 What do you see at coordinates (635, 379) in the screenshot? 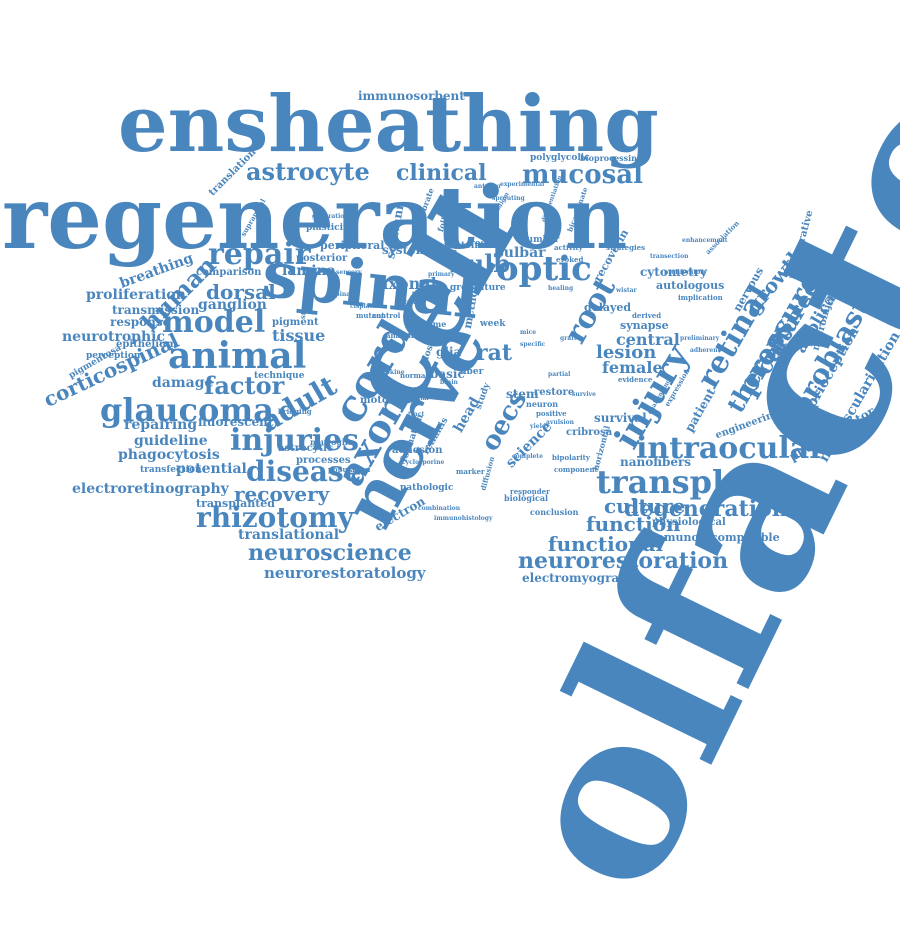
I see `word-evidence: evidence` at bounding box center [635, 379].